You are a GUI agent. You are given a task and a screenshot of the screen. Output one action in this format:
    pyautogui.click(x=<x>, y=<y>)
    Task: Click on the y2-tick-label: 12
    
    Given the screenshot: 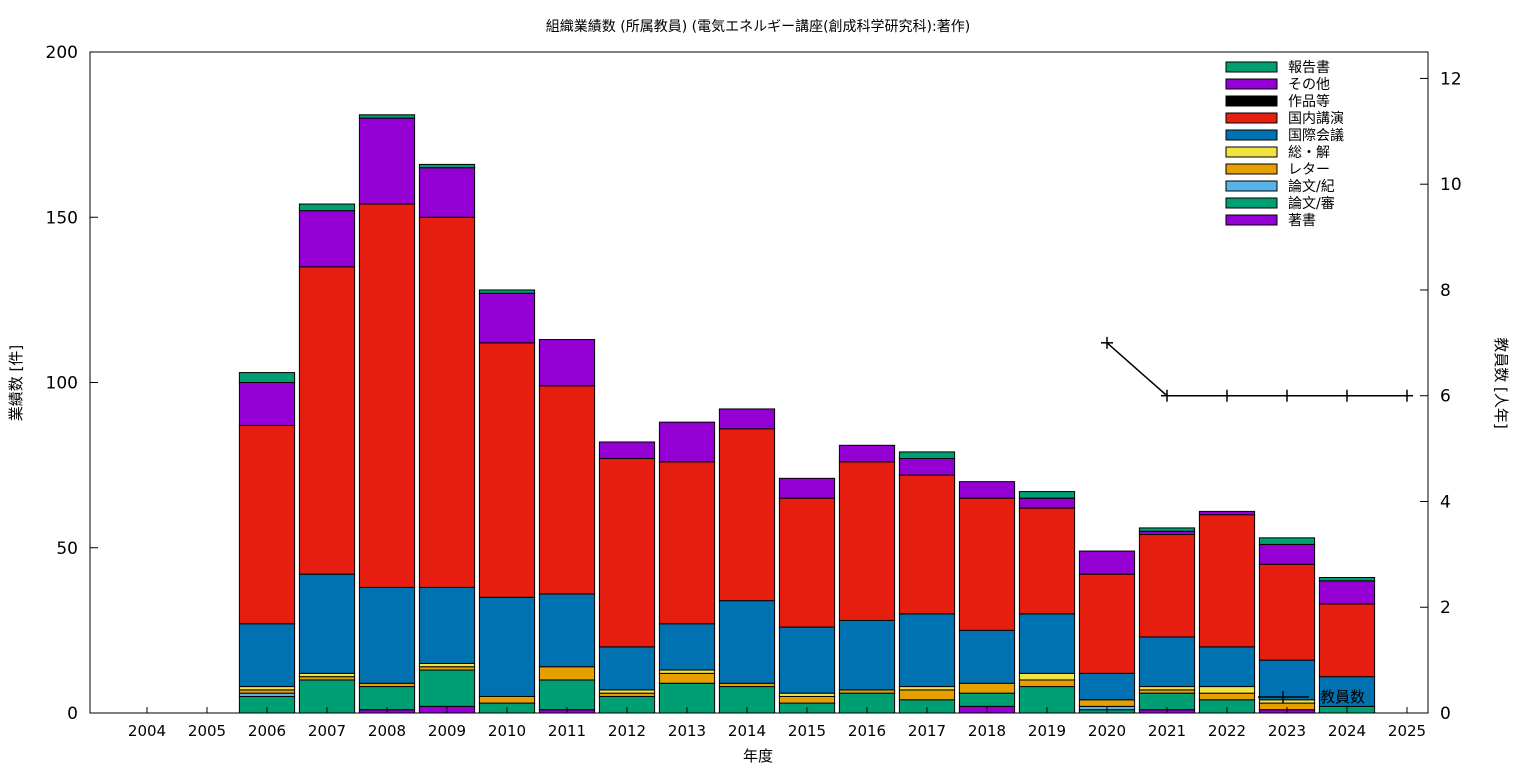 What is the action you would take?
    pyautogui.click(x=1451, y=79)
    